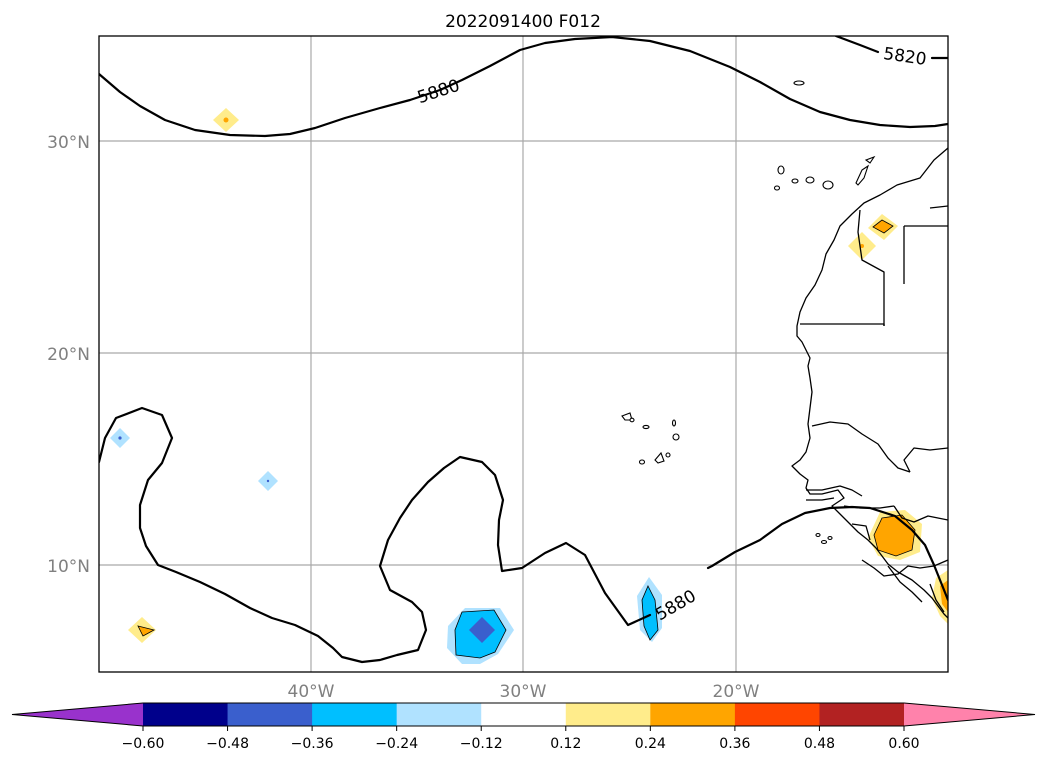  I want to click on coastlines, so click(869, 383).